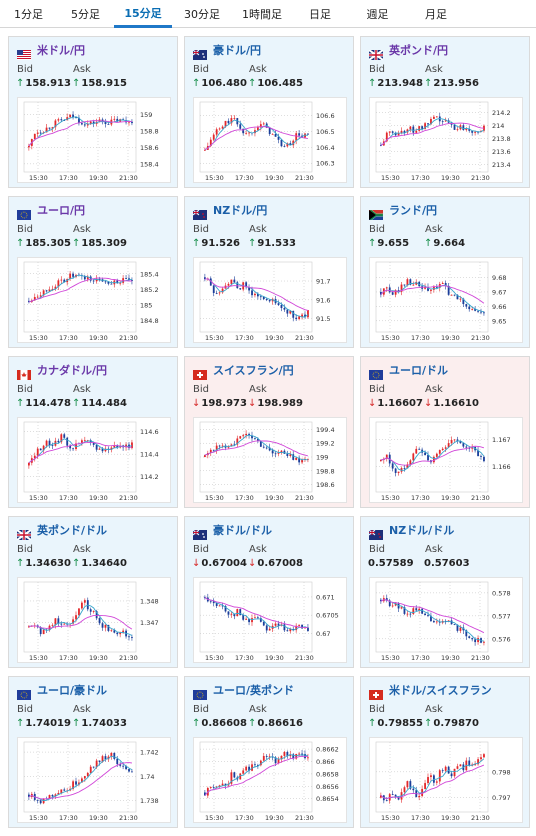  Describe the element at coordinates (94, 140) in the screenshot. I see `mini-candlestick-chart: 159 158.8 158.6 158.4 15:30 17:30 19:30 21:30` at that location.